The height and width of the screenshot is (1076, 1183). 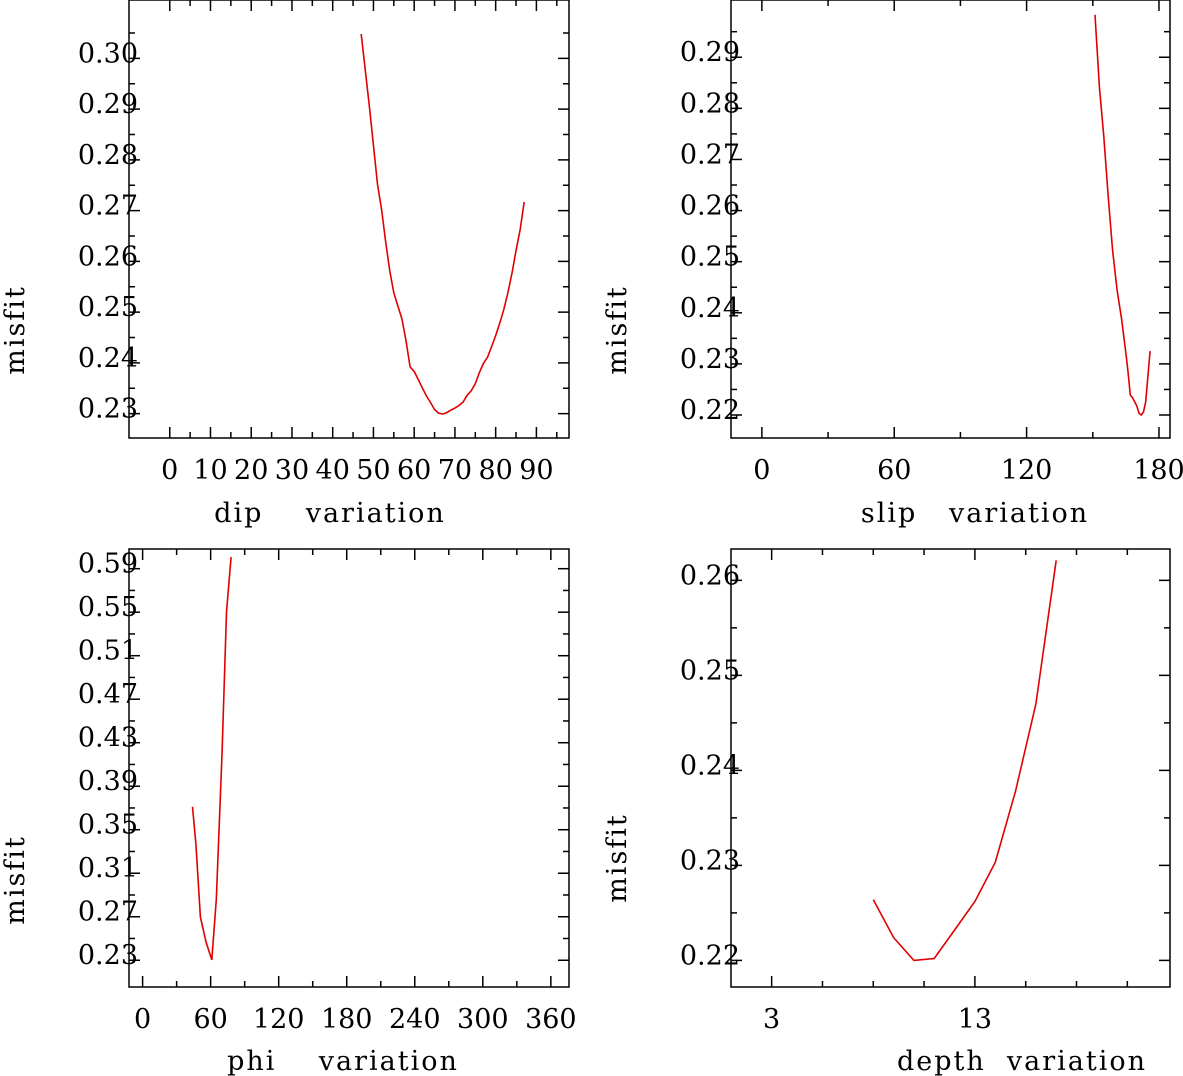 I want to click on phi-x-tick-label: 300, so click(x=483, y=1019).